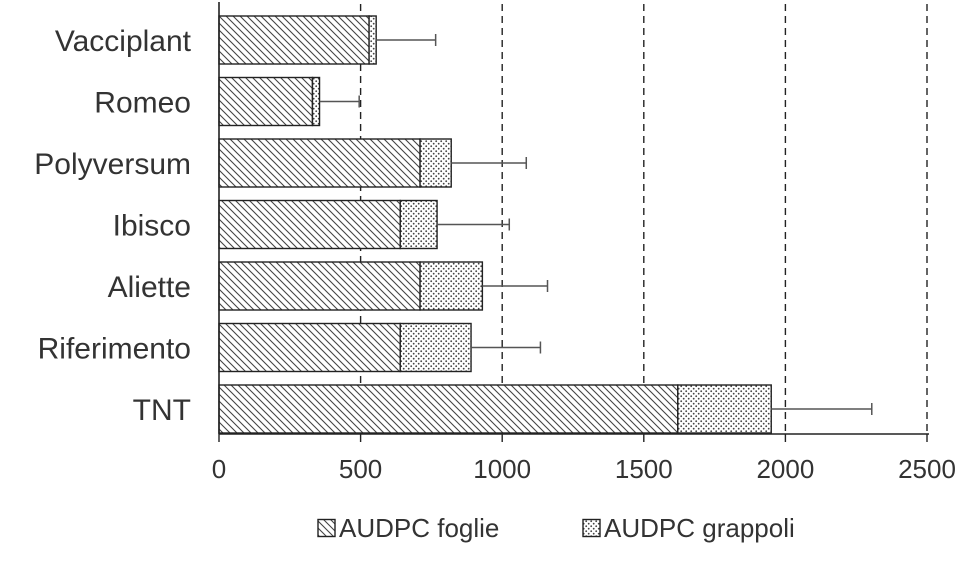 Image resolution: width=966 pixels, height=561 pixels. Describe the element at coordinates (474, 224) in the screenshot. I see `error-bar-ibisco` at that location.